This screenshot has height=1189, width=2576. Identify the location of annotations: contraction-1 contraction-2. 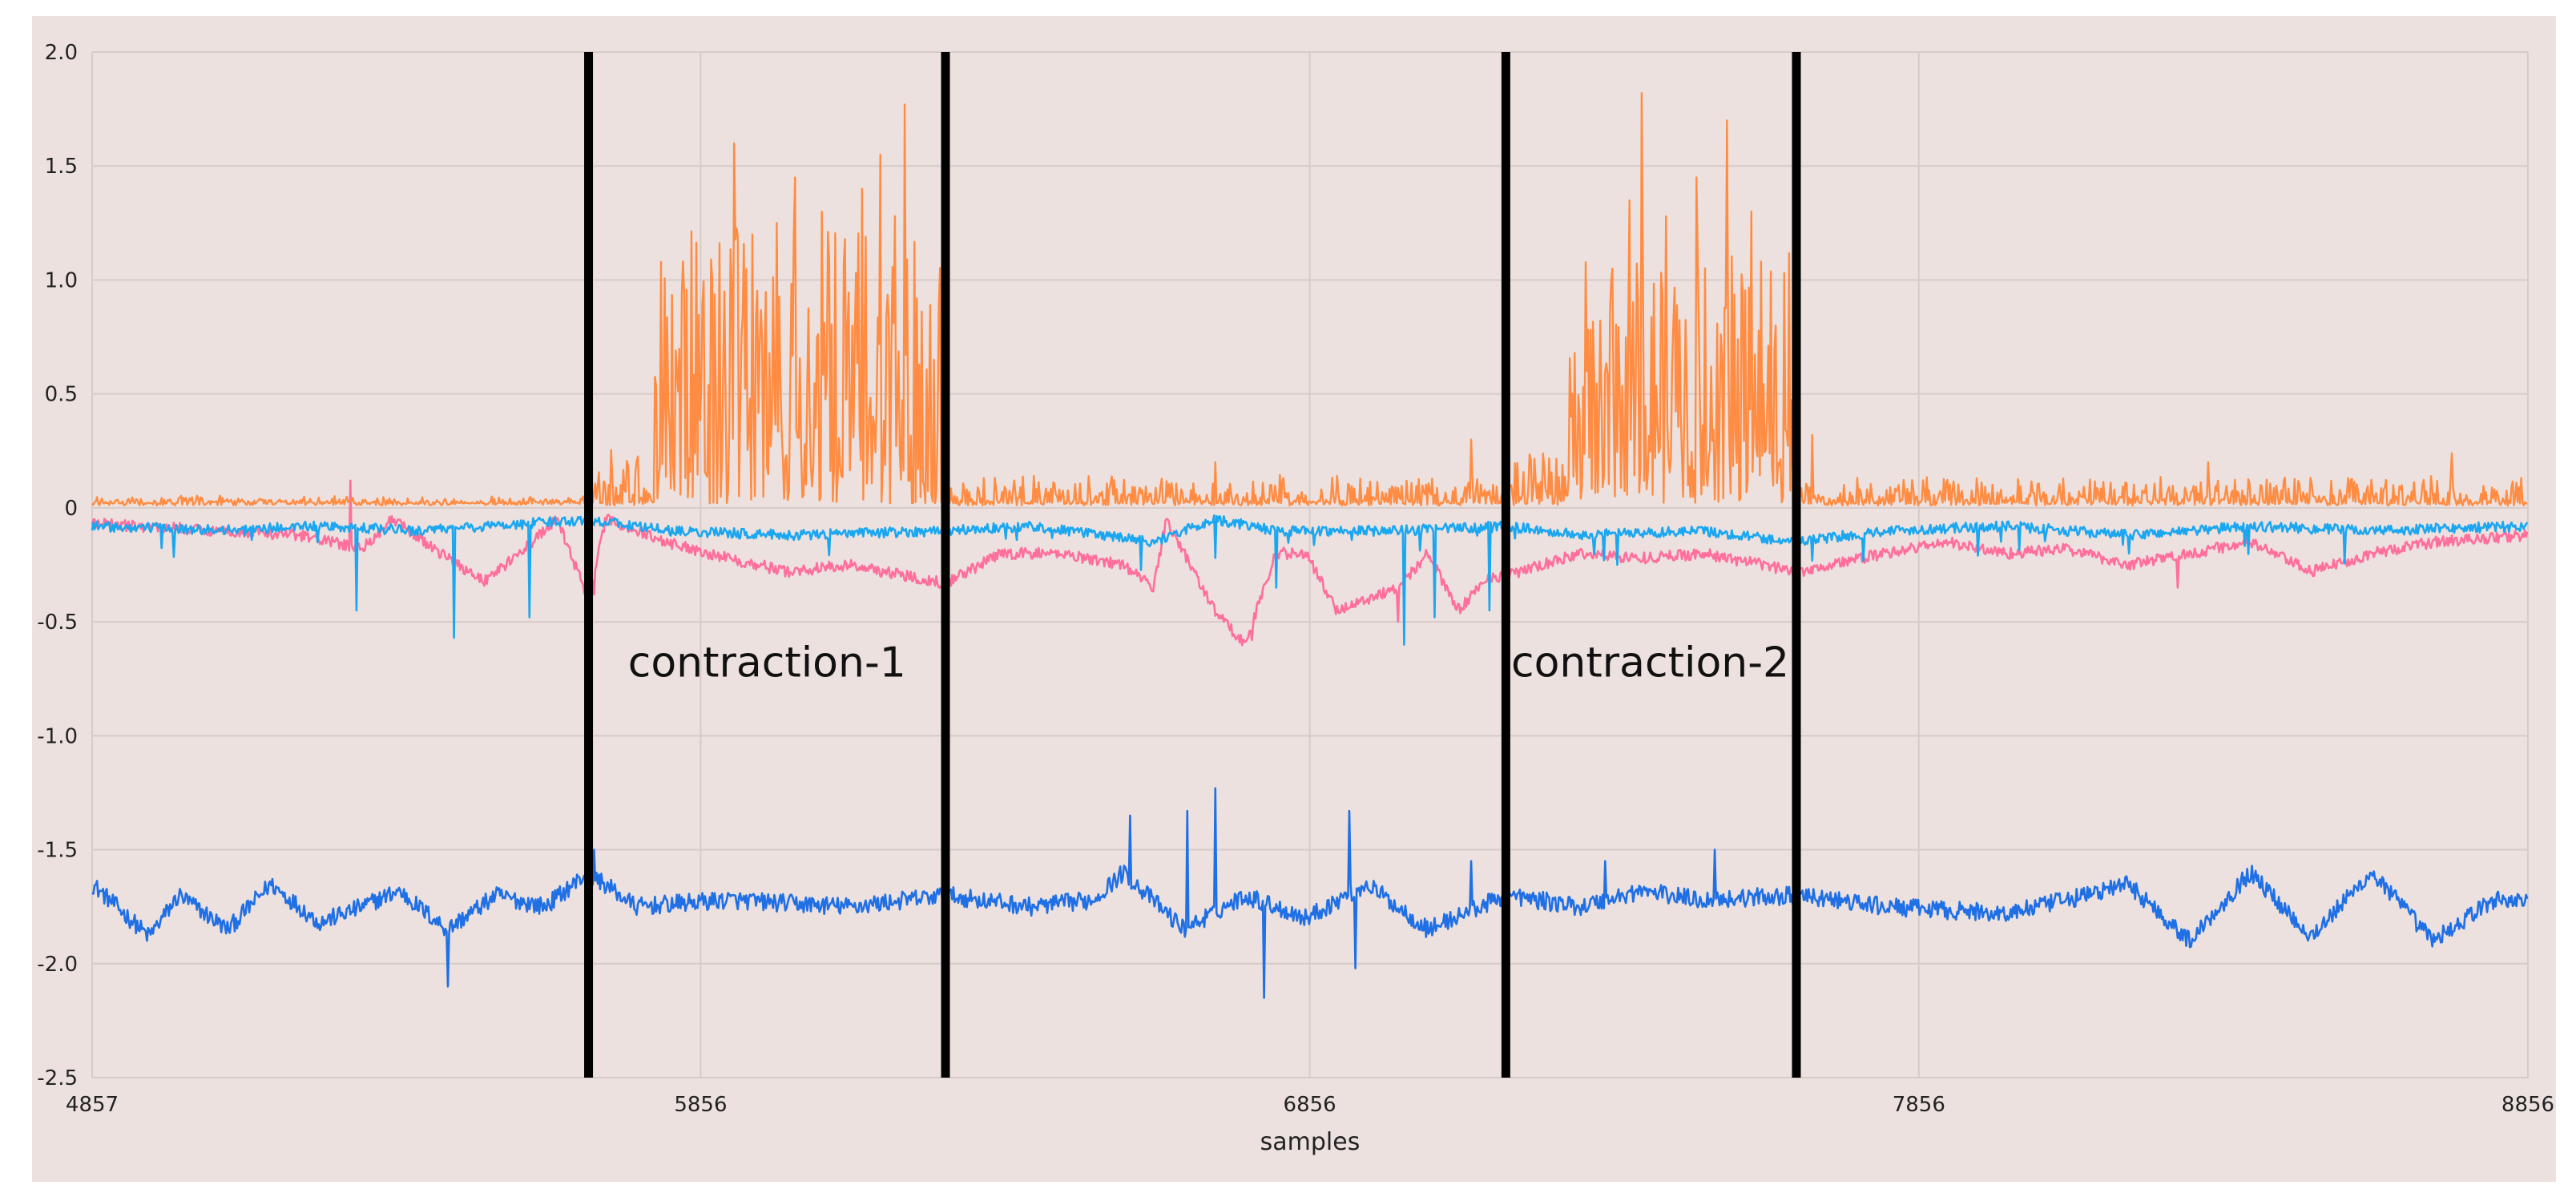
(1208, 663).